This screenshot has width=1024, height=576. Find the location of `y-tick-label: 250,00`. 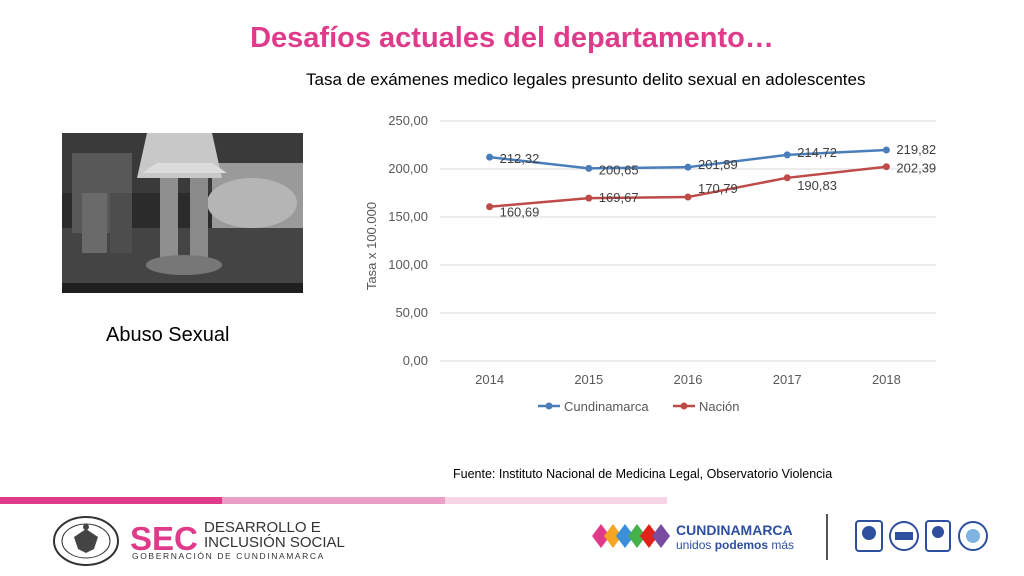

y-tick-label: 250,00 is located at coordinates (408, 120).